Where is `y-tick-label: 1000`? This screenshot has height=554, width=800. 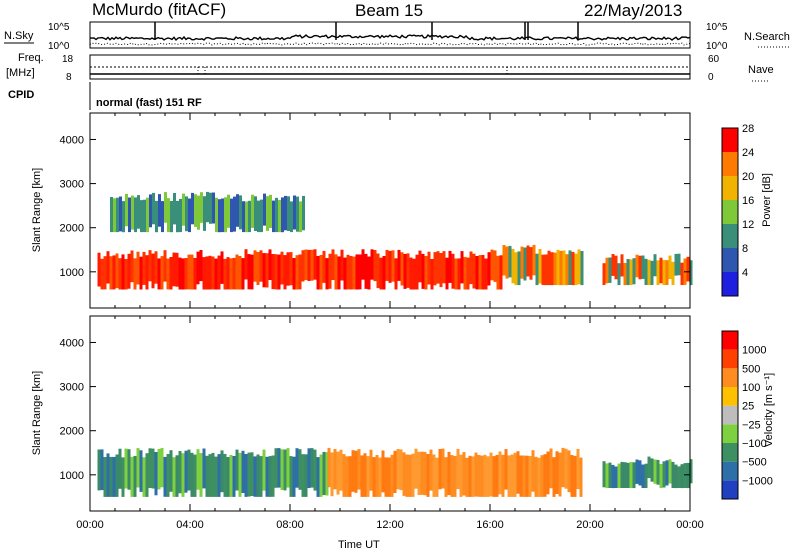 y-tick-label: 1000 is located at coordinates (72, 273).